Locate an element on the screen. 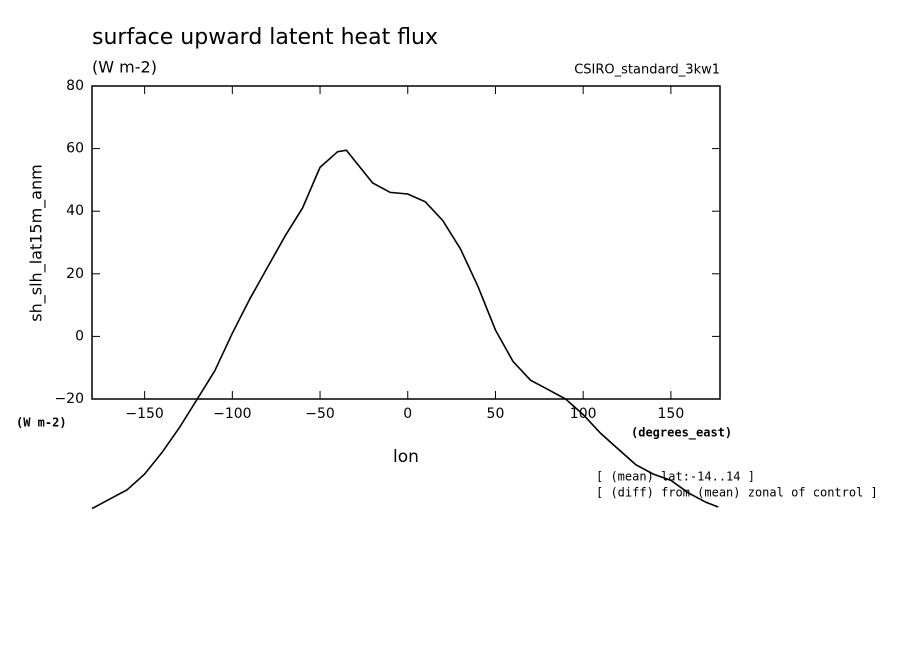  dataset: CSIRO_standard_3kw1 is located at coordinates (647, 70).